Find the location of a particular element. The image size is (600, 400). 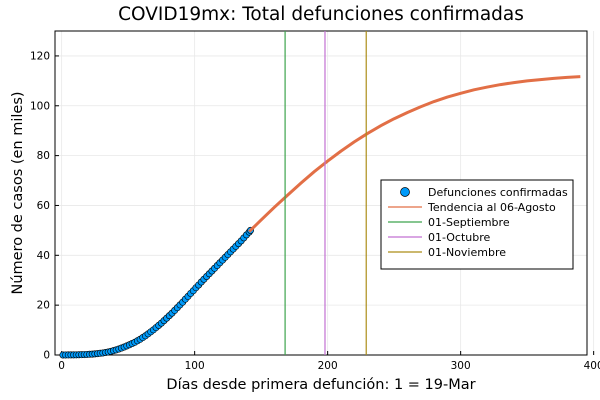

x-tick-label: 300 is located at coordinates (461, 366).